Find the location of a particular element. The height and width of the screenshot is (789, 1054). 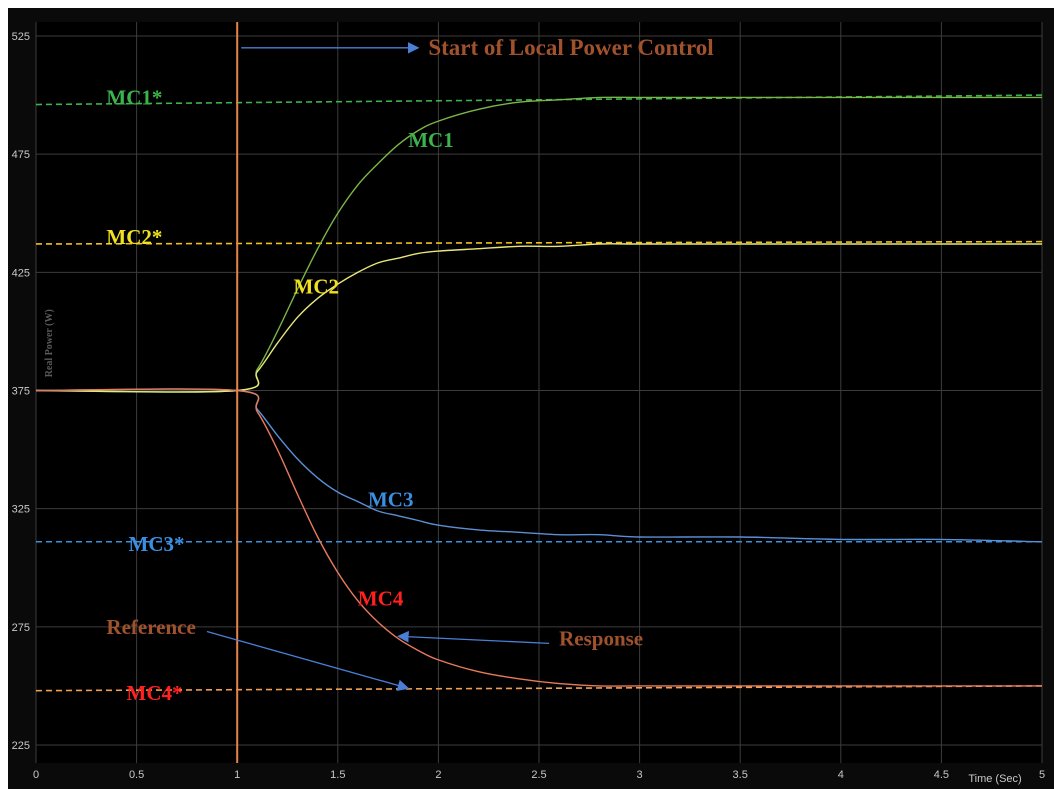

annotation-label: MC4 is located at coordinates (381, 599).